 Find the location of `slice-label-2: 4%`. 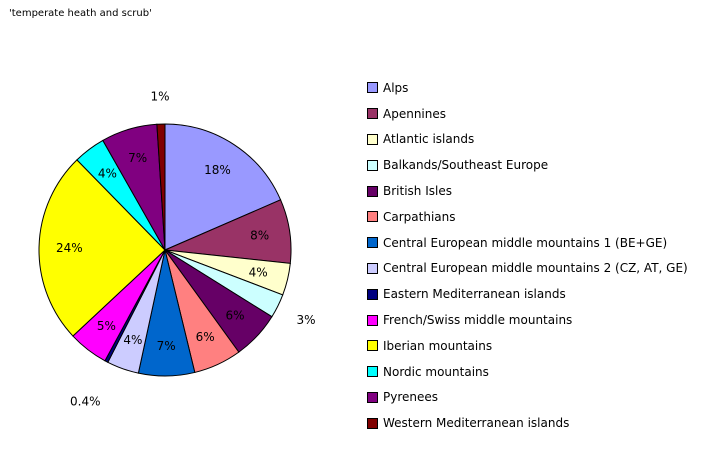

slice-label-2: 4% is located at coordinates (258, 272).